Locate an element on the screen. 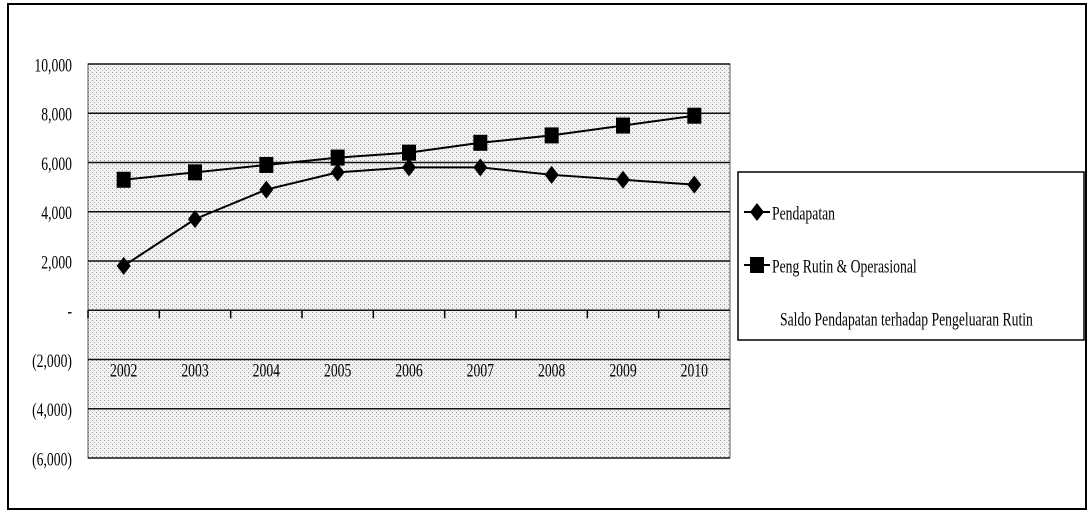 Image resolution: width=1087 pixels, height=510 pixels. x-tick-label: 2010 is located at coordinates (694, 370).